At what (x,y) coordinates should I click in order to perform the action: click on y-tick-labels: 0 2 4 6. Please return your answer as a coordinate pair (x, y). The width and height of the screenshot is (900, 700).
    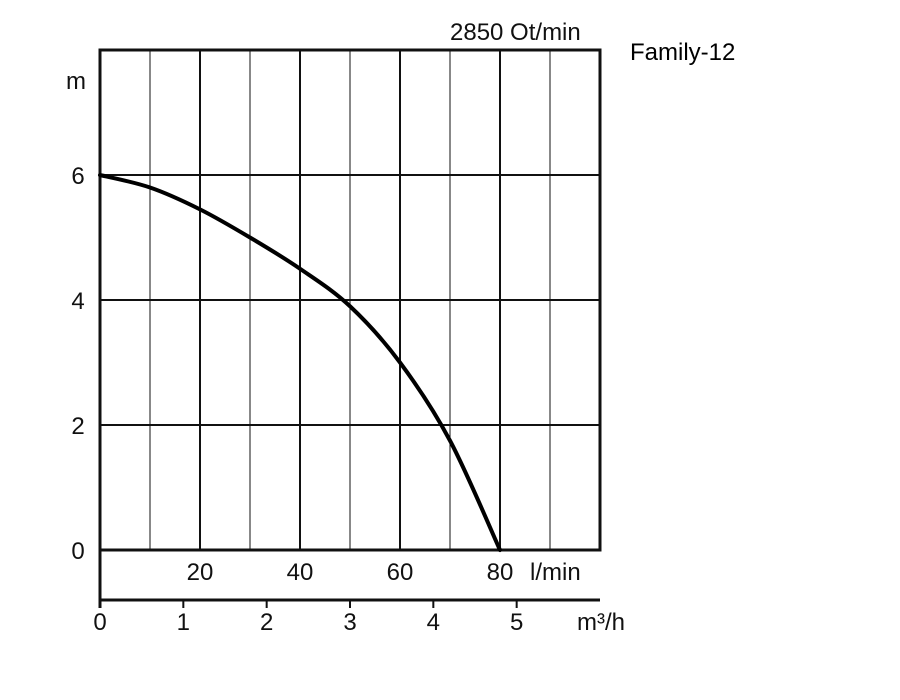
    Looking at the image, I should click on (77, 364).